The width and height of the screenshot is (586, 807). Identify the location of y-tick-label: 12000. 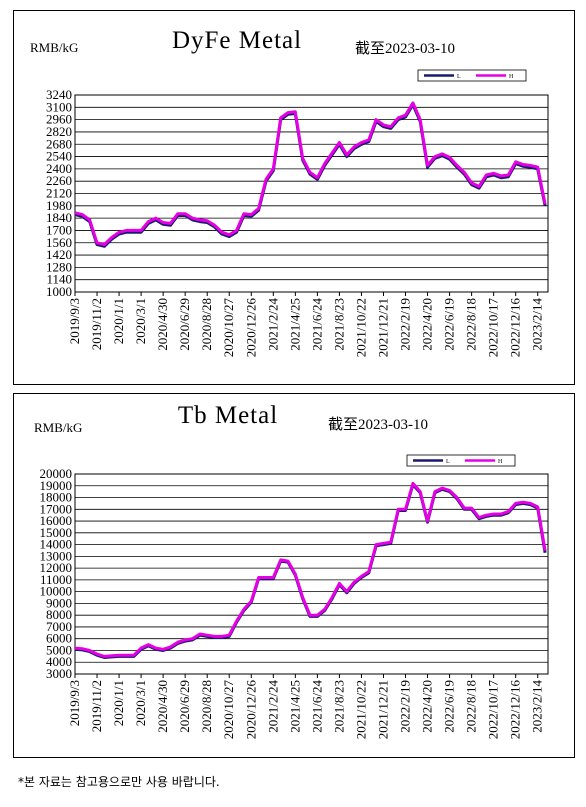
(56, 567).